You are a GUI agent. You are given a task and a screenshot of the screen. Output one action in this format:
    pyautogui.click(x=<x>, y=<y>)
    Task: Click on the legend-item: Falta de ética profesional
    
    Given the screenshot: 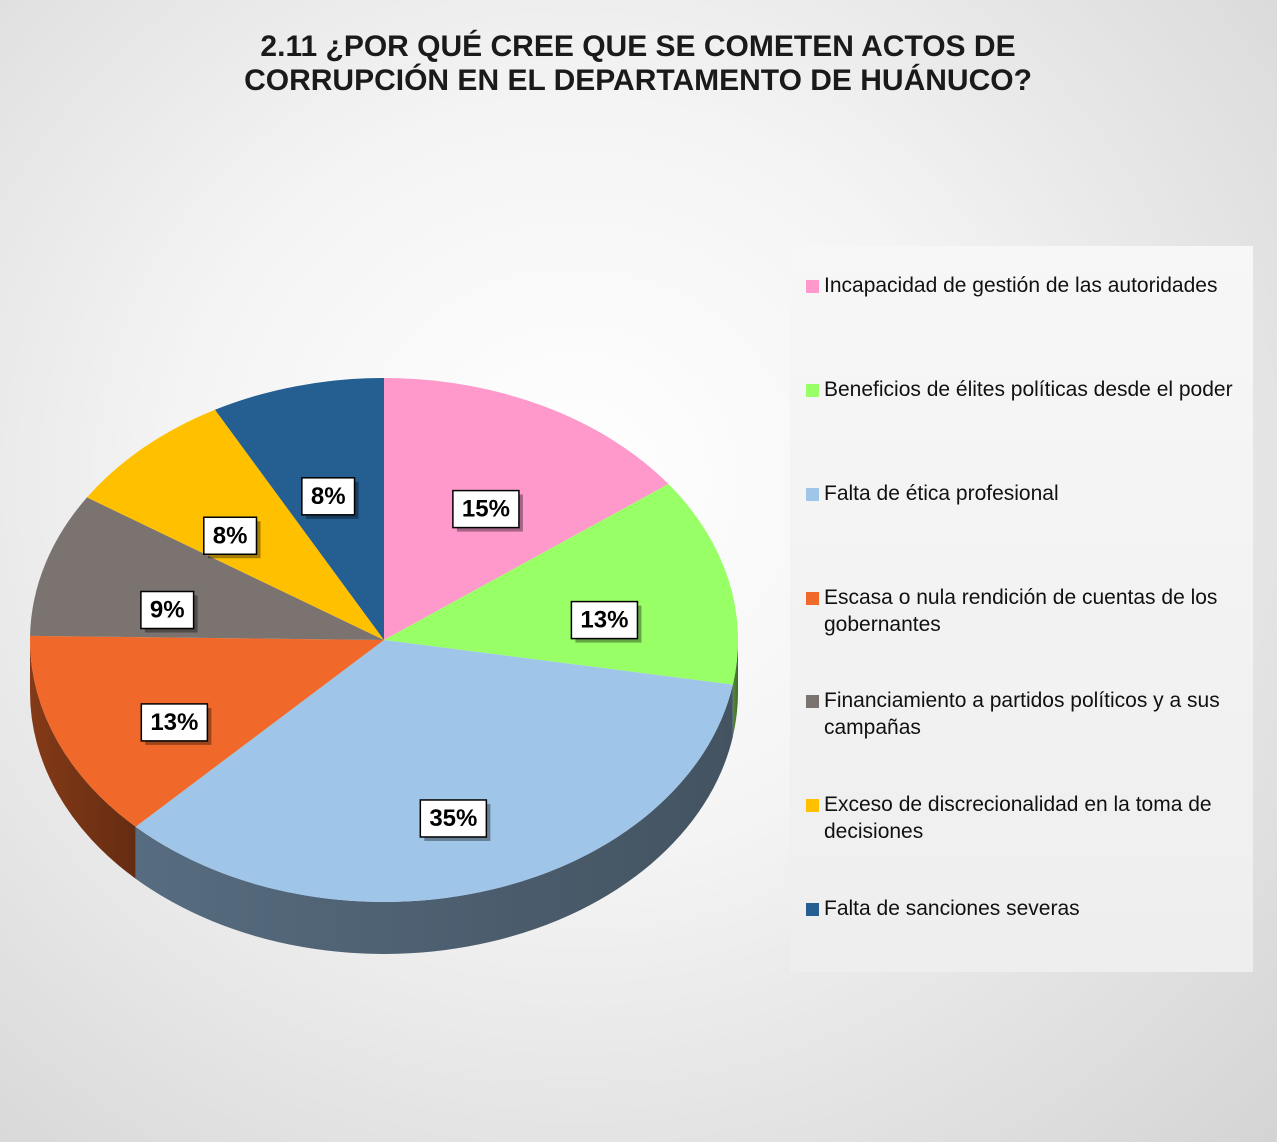 What is the action you would take?
    pyautogui.click(x=1029, y=493)
    